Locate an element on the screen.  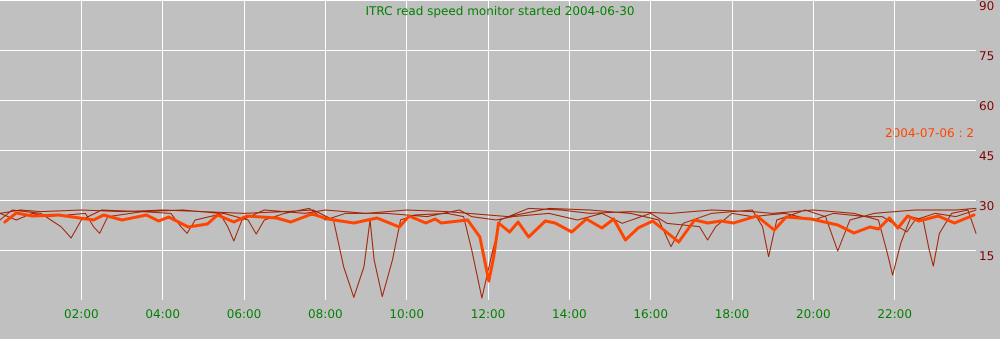
y-tick-label: 75 is located at coordinates (986, 56).